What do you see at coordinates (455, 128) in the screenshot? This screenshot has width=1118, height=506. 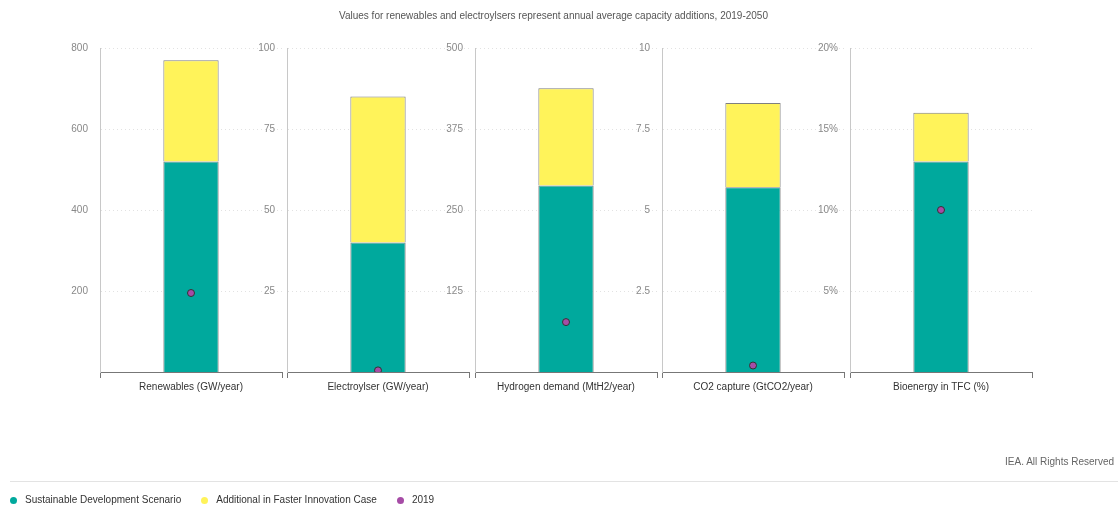 I see `y-tick-label: 375` at bounding box center [455, 128].